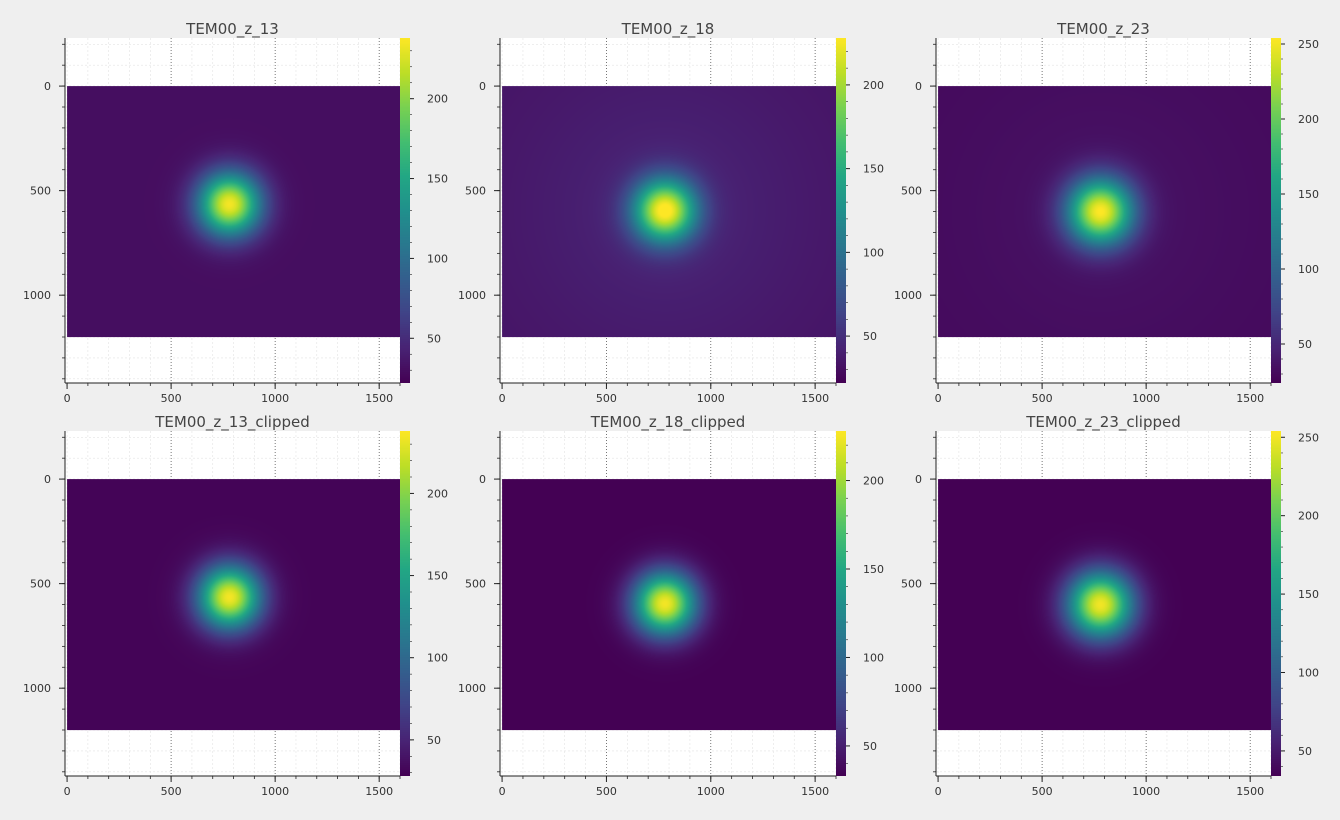 The image size is (1340, 820). Describe the element at coordinates (232, 422) in the screenshot. I see `chart-title: TEM00_z_13_clipped` at that location.